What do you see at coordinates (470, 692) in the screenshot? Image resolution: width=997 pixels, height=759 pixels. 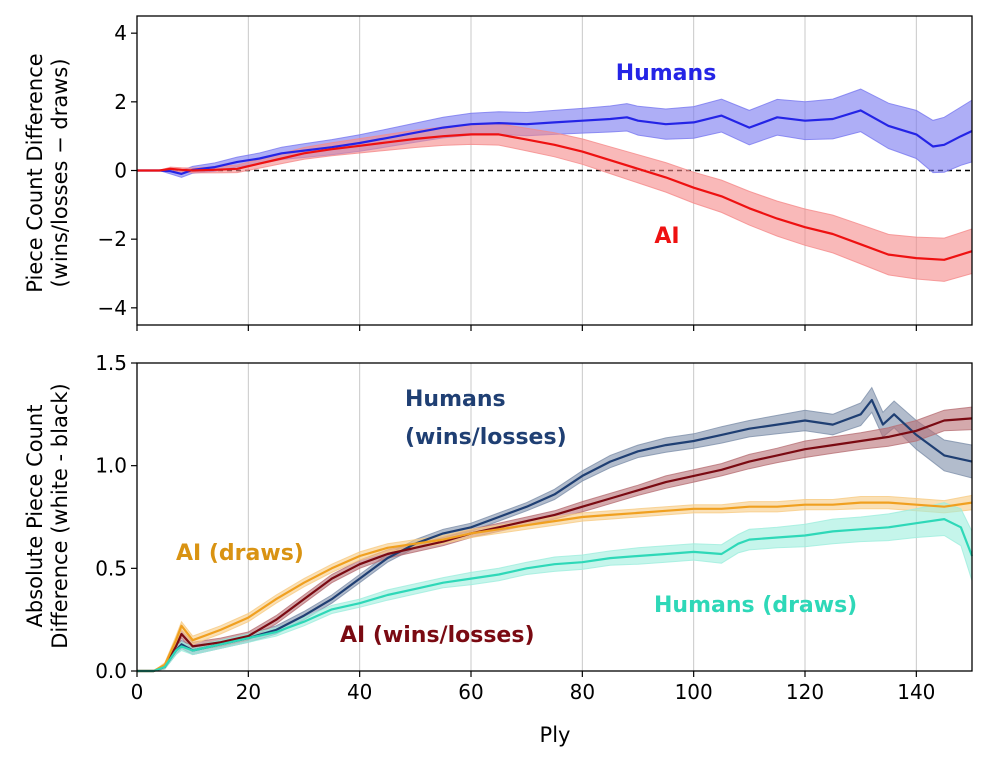 I see `bot-x-tick-label-60: 60` at bounding box center [470, 692].